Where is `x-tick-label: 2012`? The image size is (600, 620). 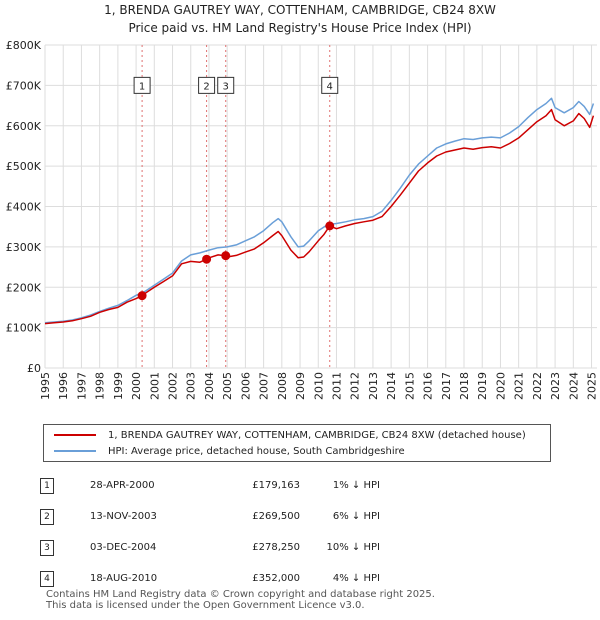
x-tick-label: 2012 is located at coordinates (355, 386).